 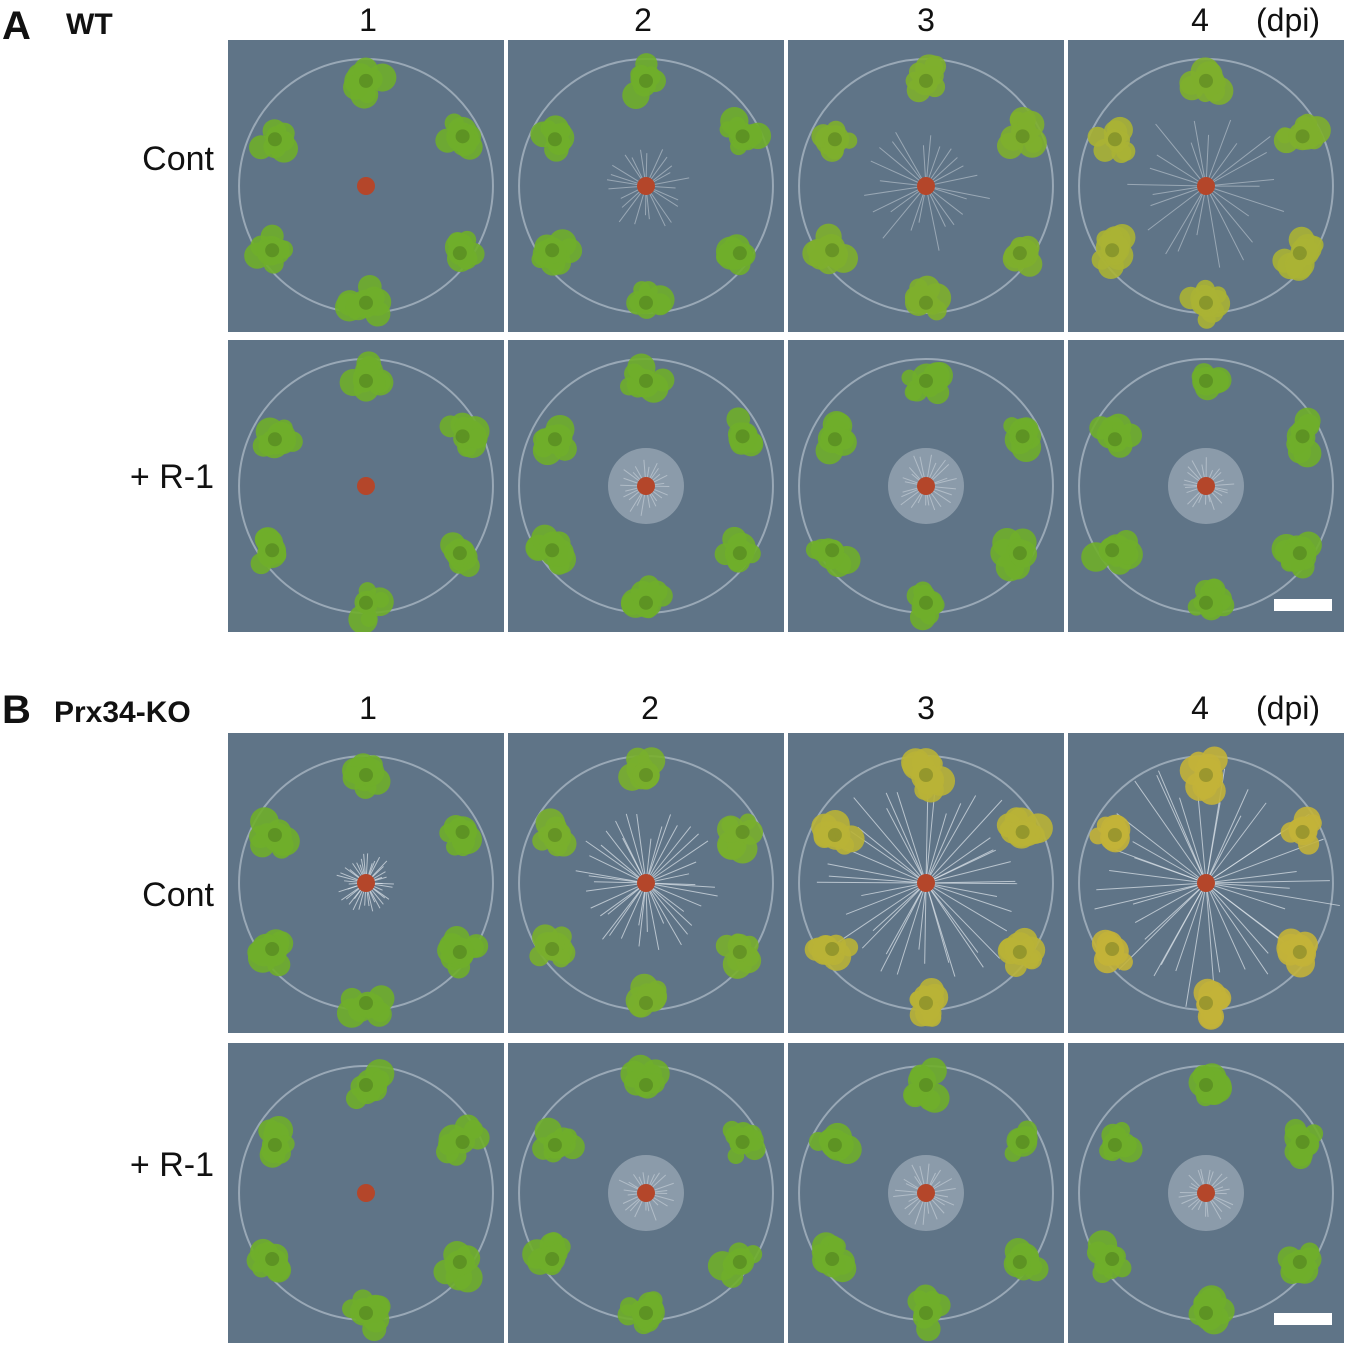 I want to click on panel-letter-a: A, so click(x=16, y=26).